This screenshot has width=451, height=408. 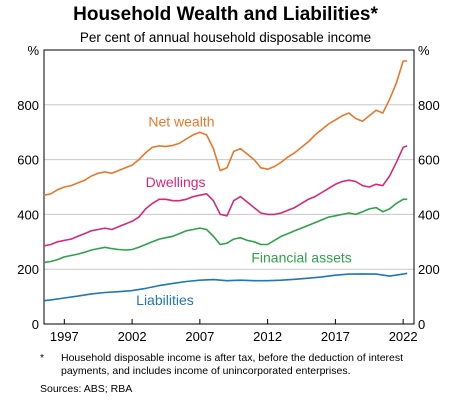 I want to click on y-unit-right: %, so click(x=424, y=50).